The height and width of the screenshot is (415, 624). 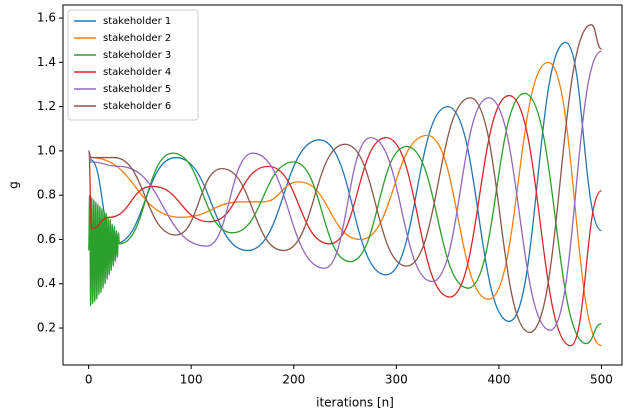 What do you see at coordinates (137, 89) in the screenshot?
I see `legend-label: stakeholder 5` at bounding box center [137, 89].